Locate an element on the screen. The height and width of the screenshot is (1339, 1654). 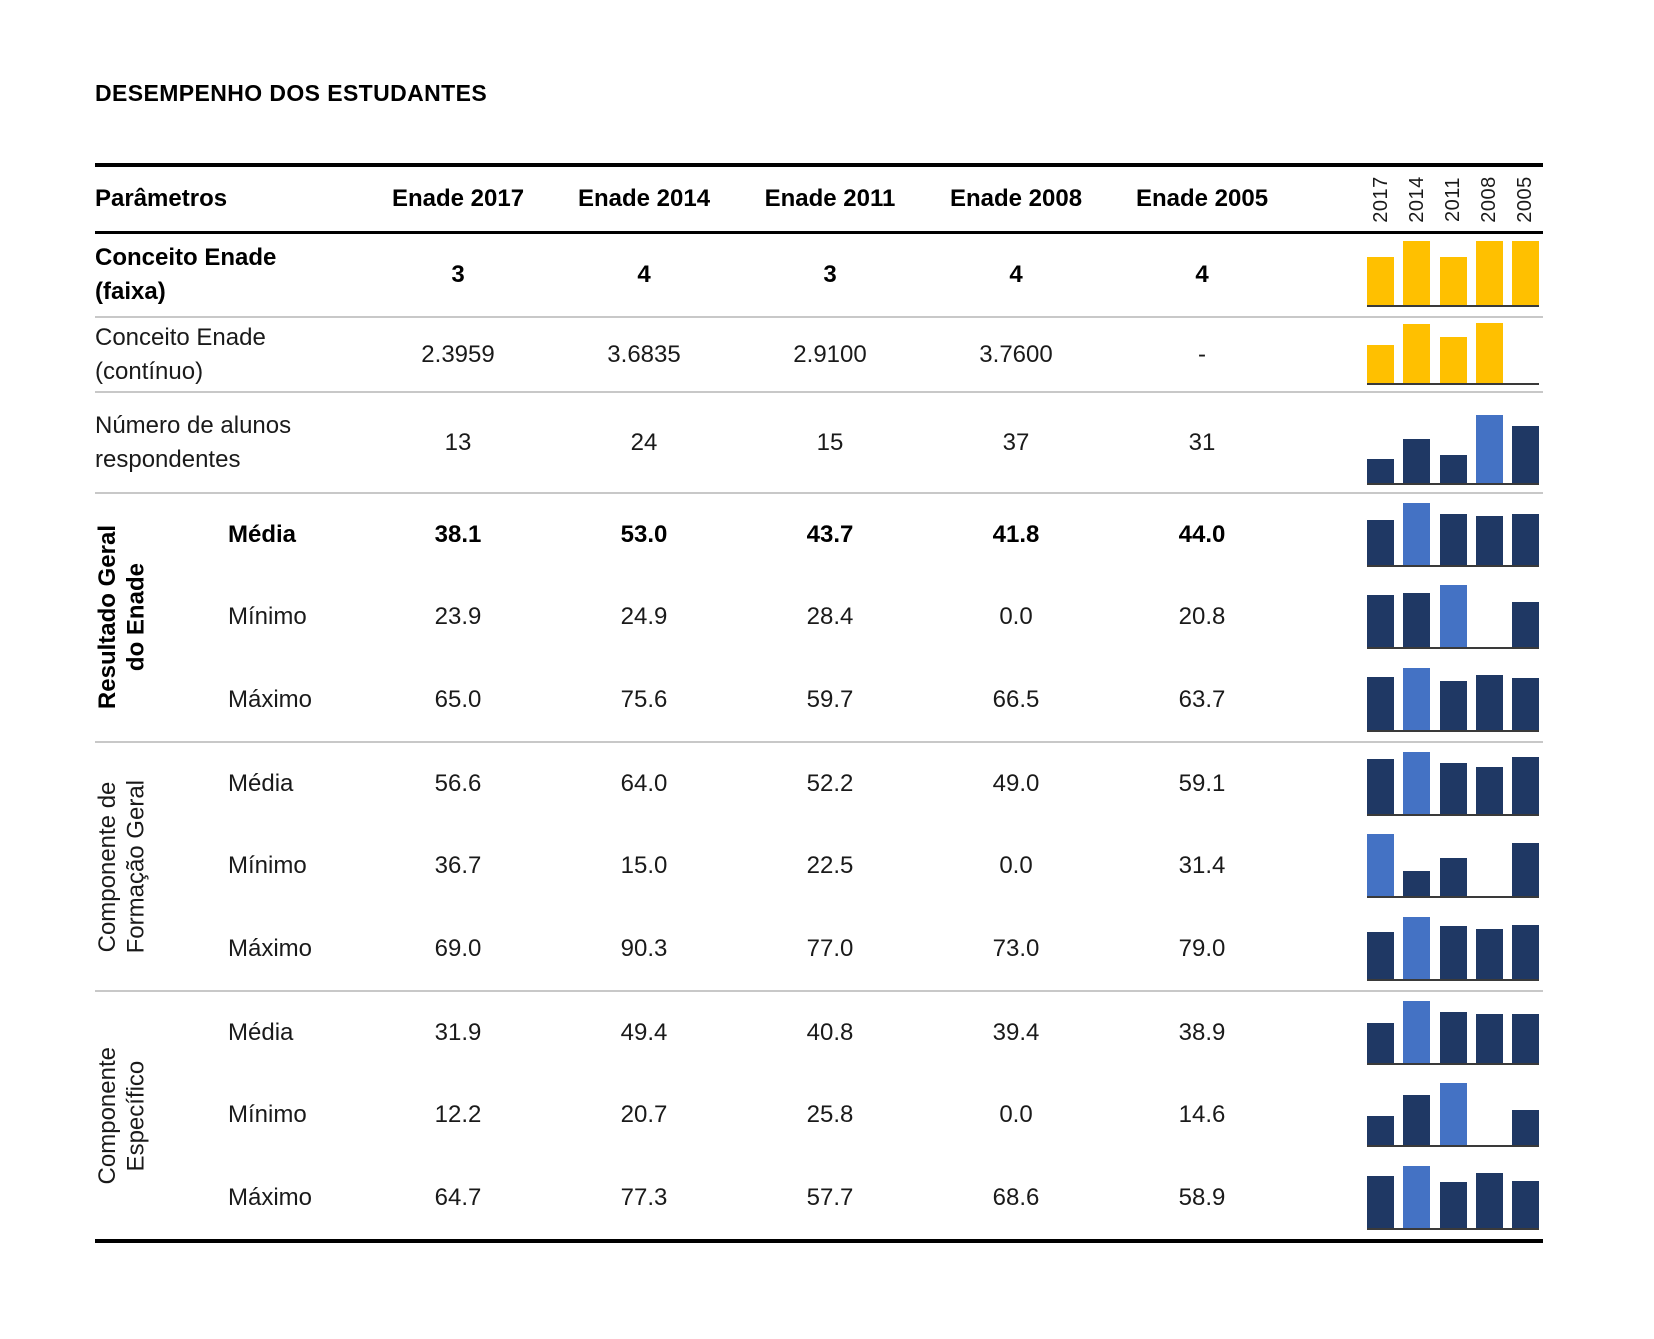
year-slot: 2008 is located at coordinates (1489, 199).